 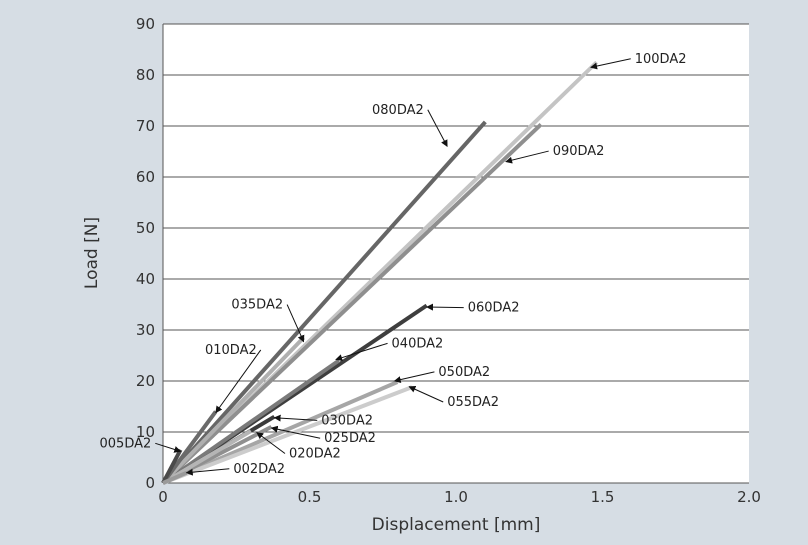 What do you see at coordinates (126, 443) in the screenshot?
I see `series-label-005da2: 005DA2` at bounding box center [126, 443].